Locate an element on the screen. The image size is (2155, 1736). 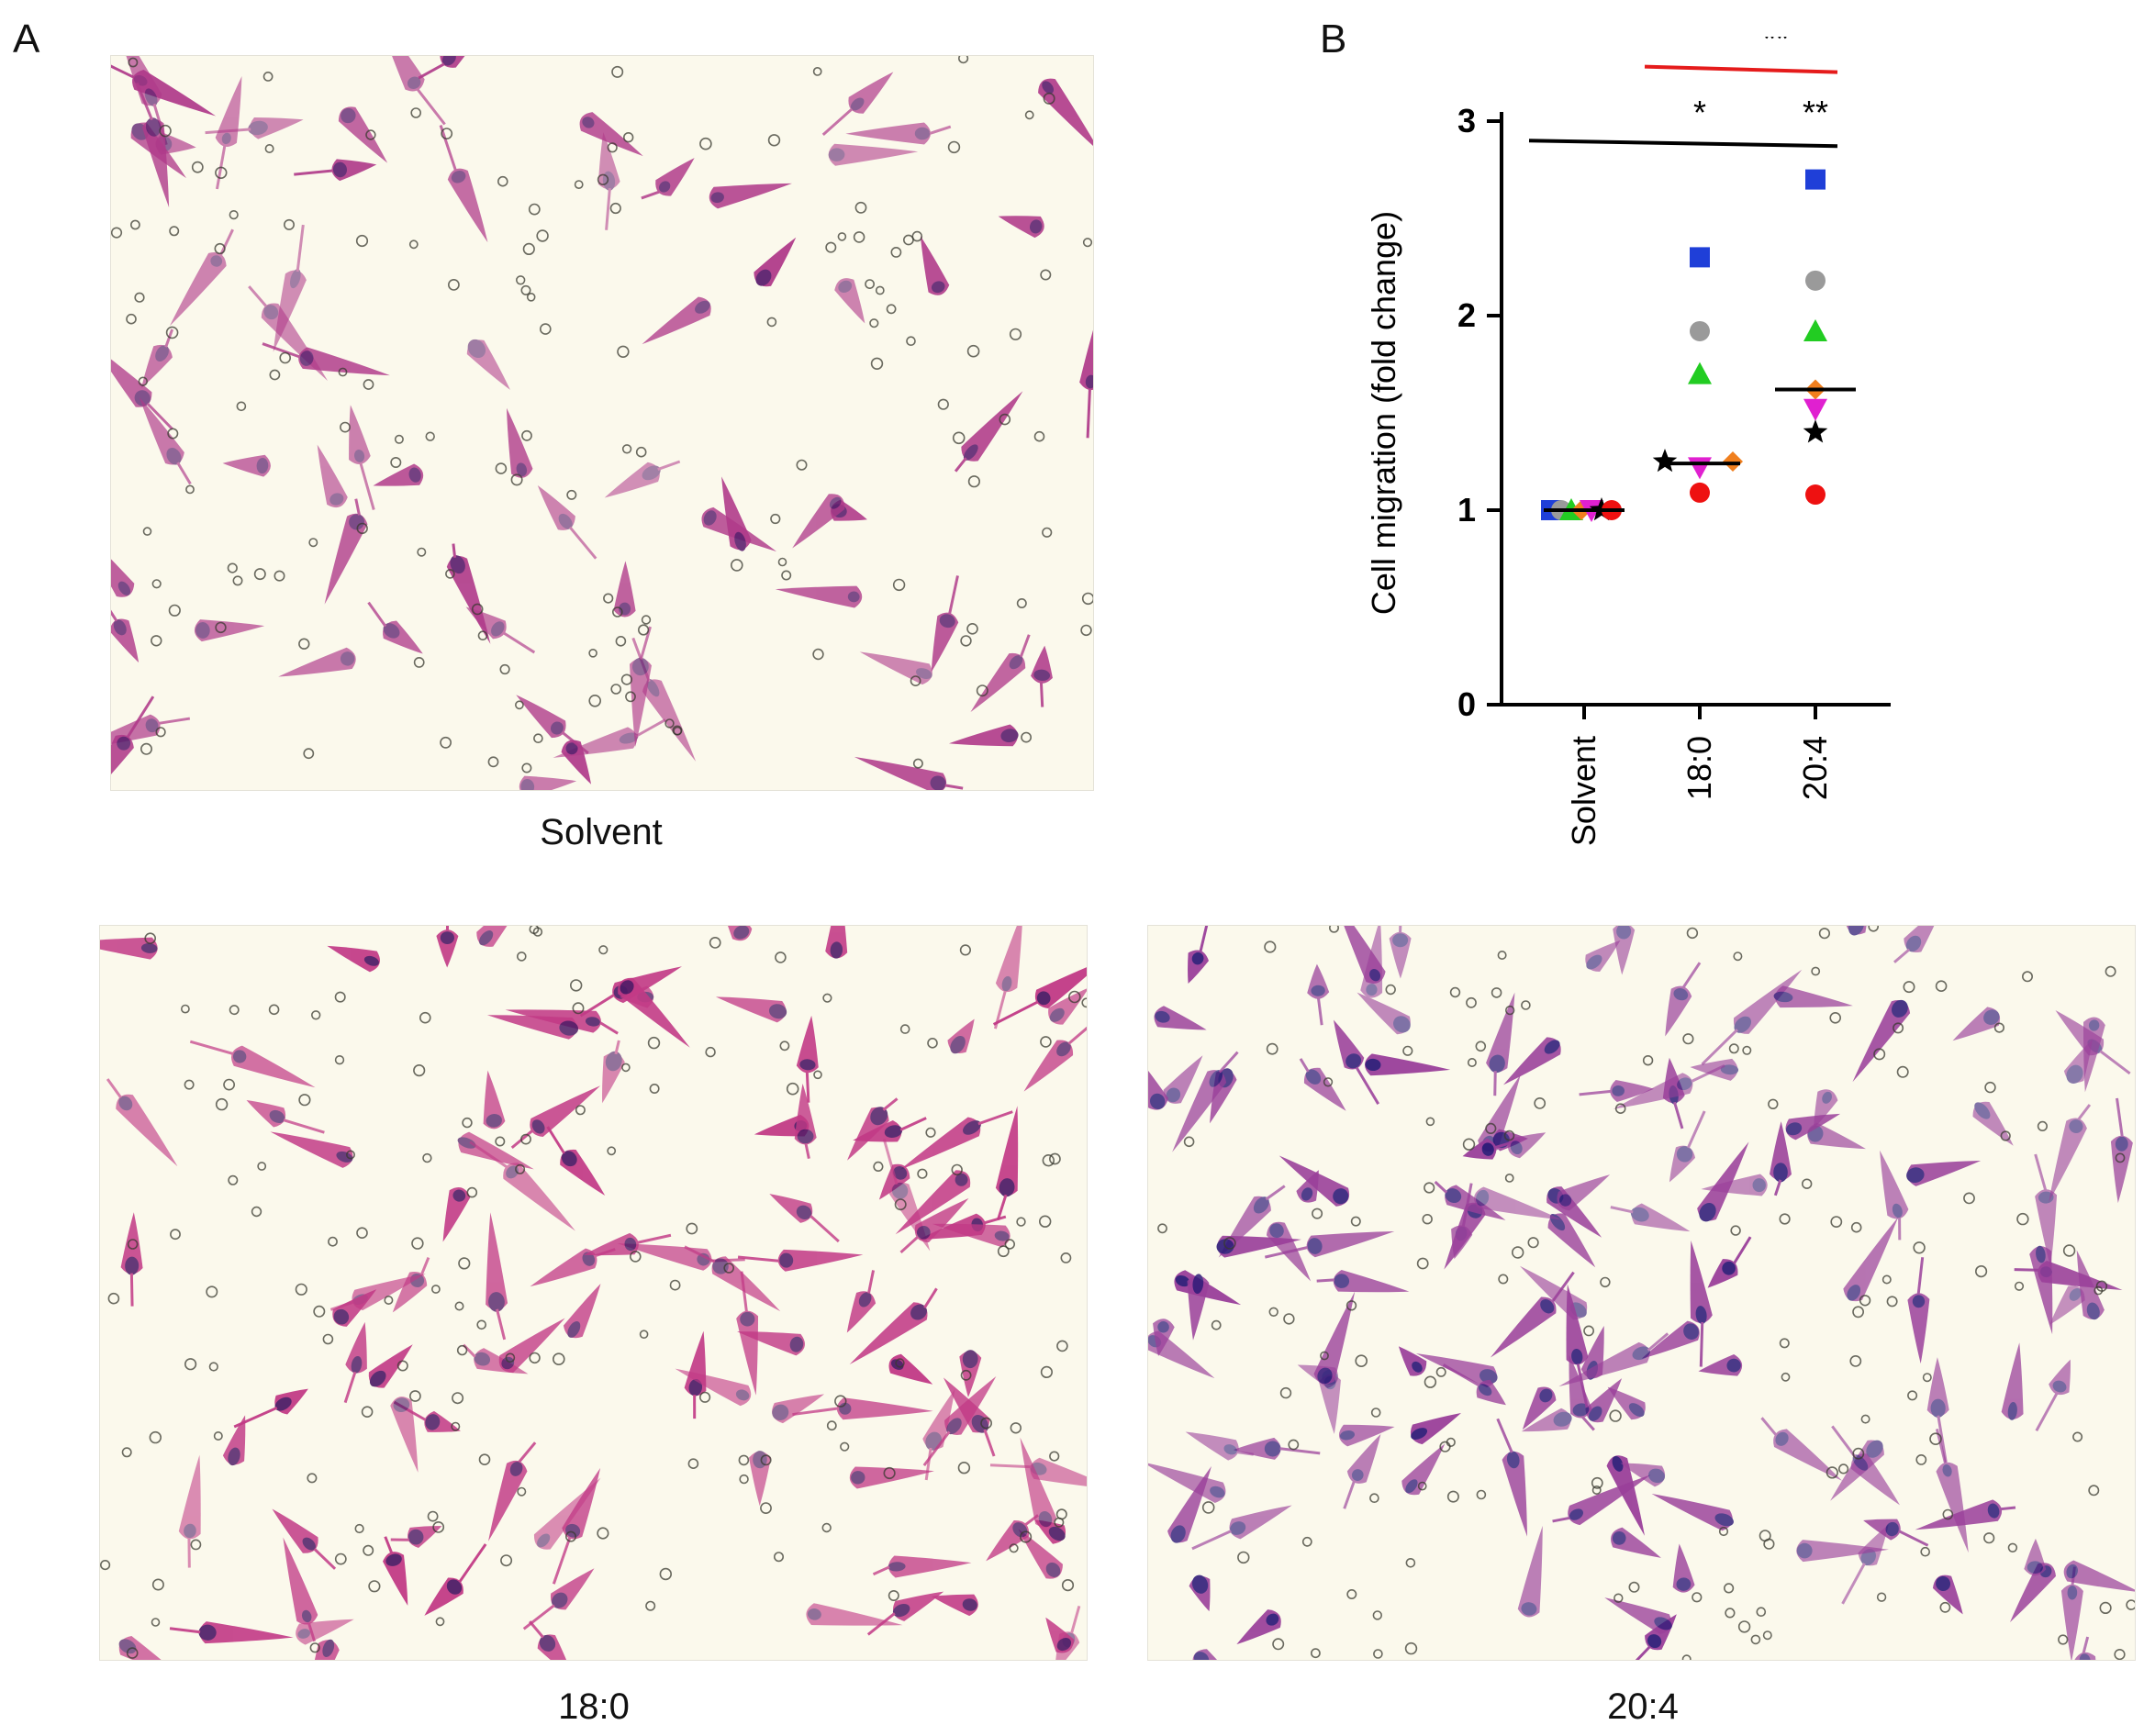
panel-b-label: B is located at coordinates (1333, 39).